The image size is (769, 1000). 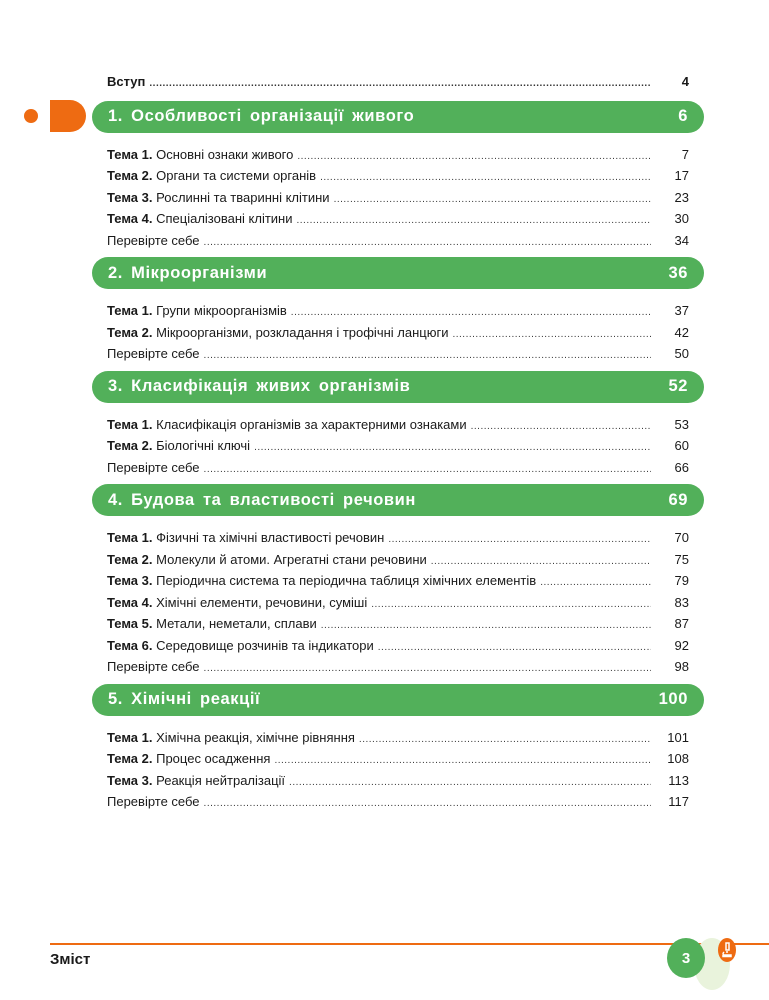 I want to click on page-number-badge: 3, so click(x=686, y=958).